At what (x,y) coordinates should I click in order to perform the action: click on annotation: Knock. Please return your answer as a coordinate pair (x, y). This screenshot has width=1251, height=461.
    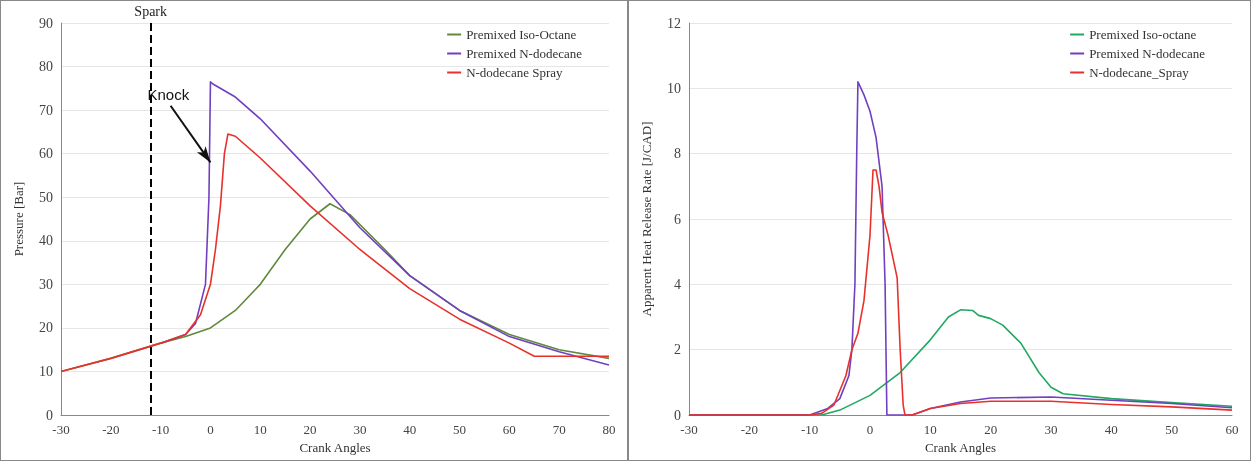
    Looking at the image, I should click on (168, 95).